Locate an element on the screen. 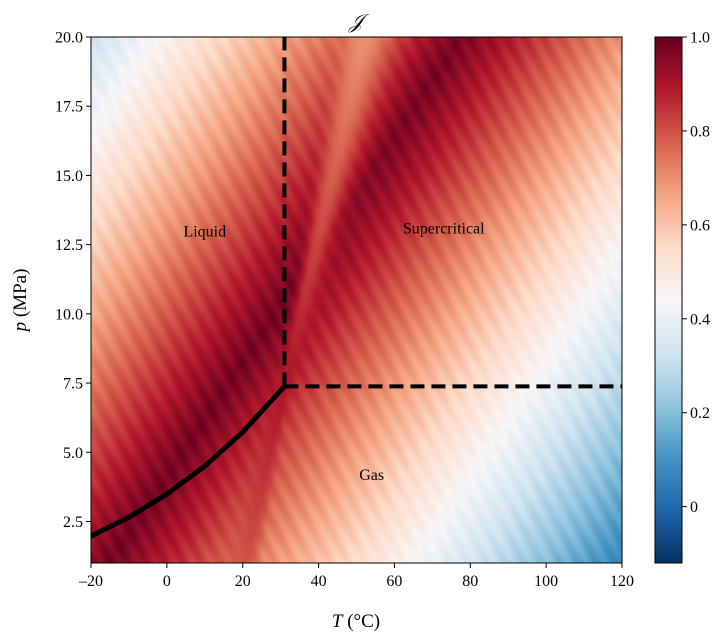  y-tick-label: 17.5 is located at coordinates (69, 107).